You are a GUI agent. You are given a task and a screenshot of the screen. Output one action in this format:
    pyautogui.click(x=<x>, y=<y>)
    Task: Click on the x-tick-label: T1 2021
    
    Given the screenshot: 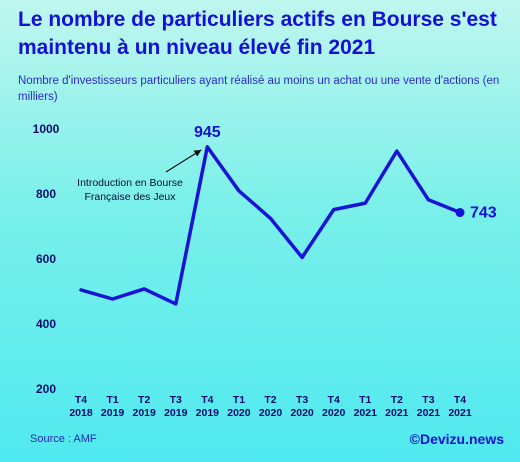 What is the action you would take?
    pyautogui.click(x=366, y=406)
    